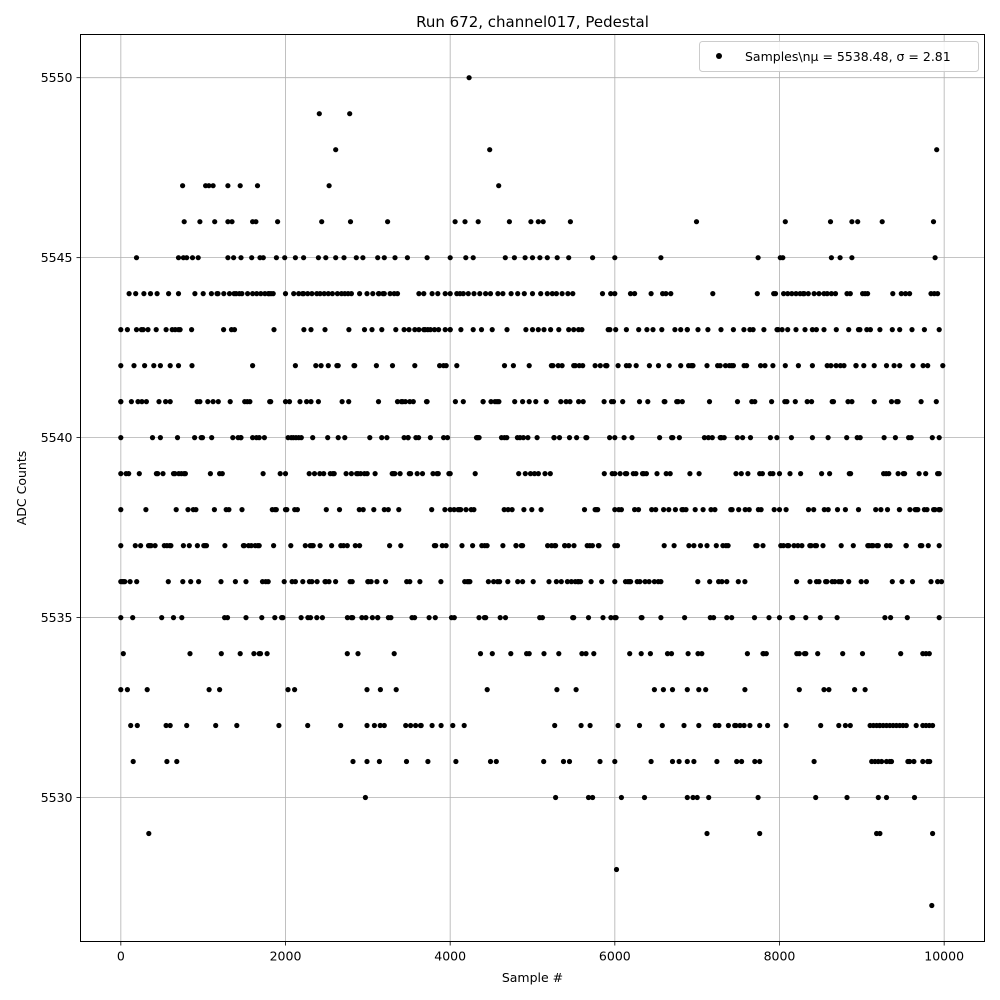 Image resolution: width=1000 pixels, height=1000 pixels. What do you see at coordinates (121, 956) in the screenshot?
I see `x-tick-label: 0` at bounding box center [121, 956].